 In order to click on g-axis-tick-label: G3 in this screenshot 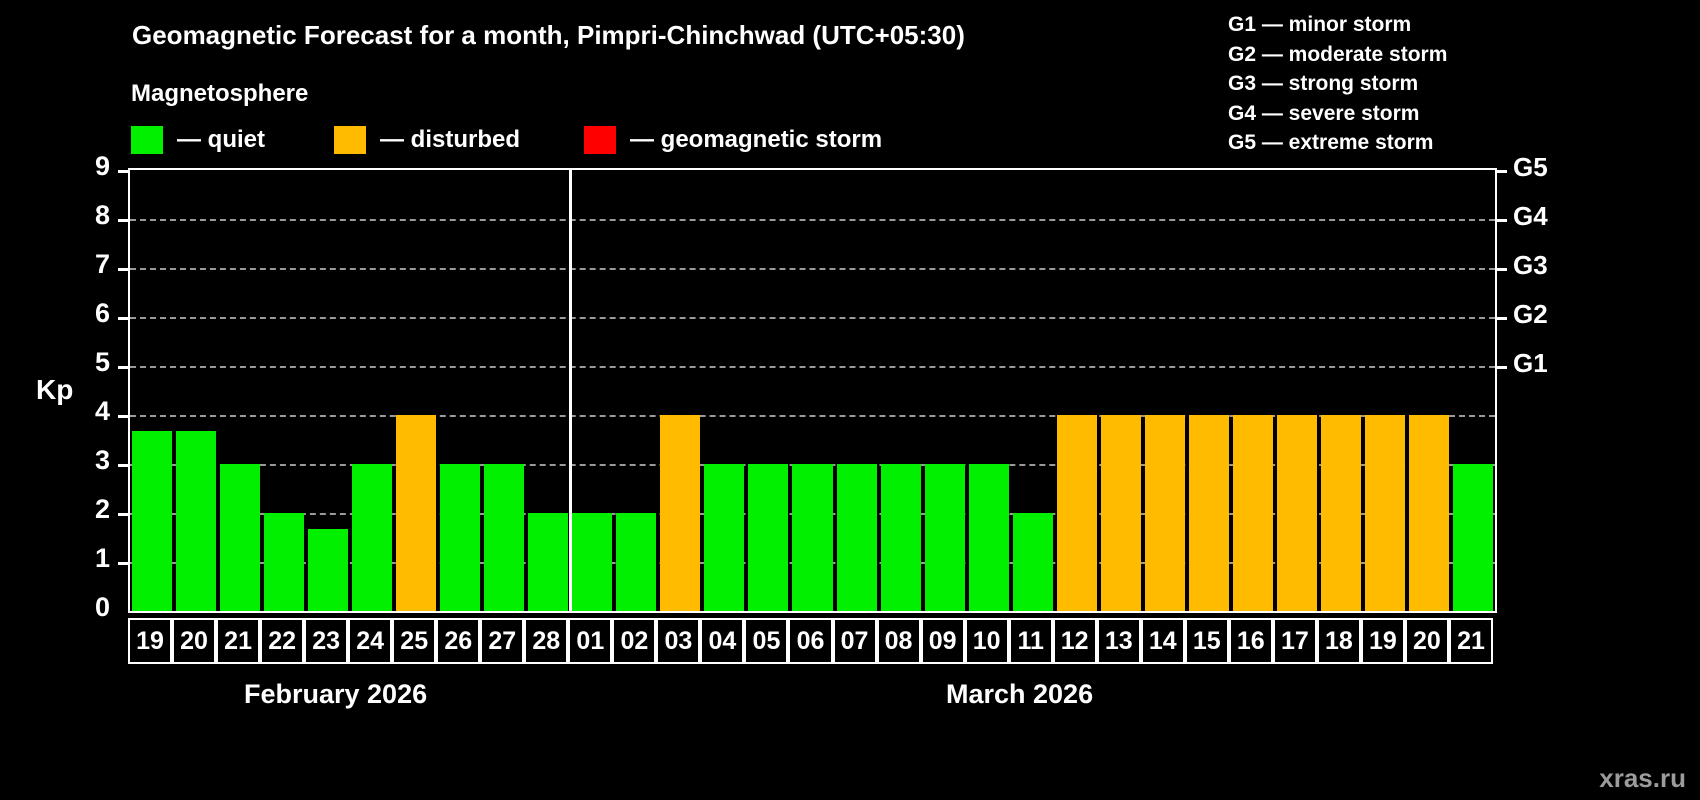, I will do `click(1530, 265)`.